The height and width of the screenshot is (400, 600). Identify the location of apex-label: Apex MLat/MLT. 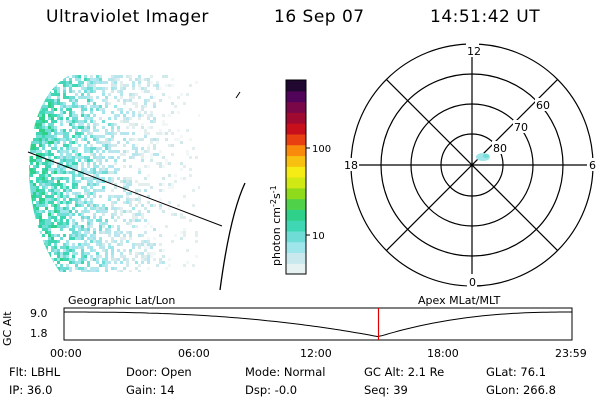
(459, 300).